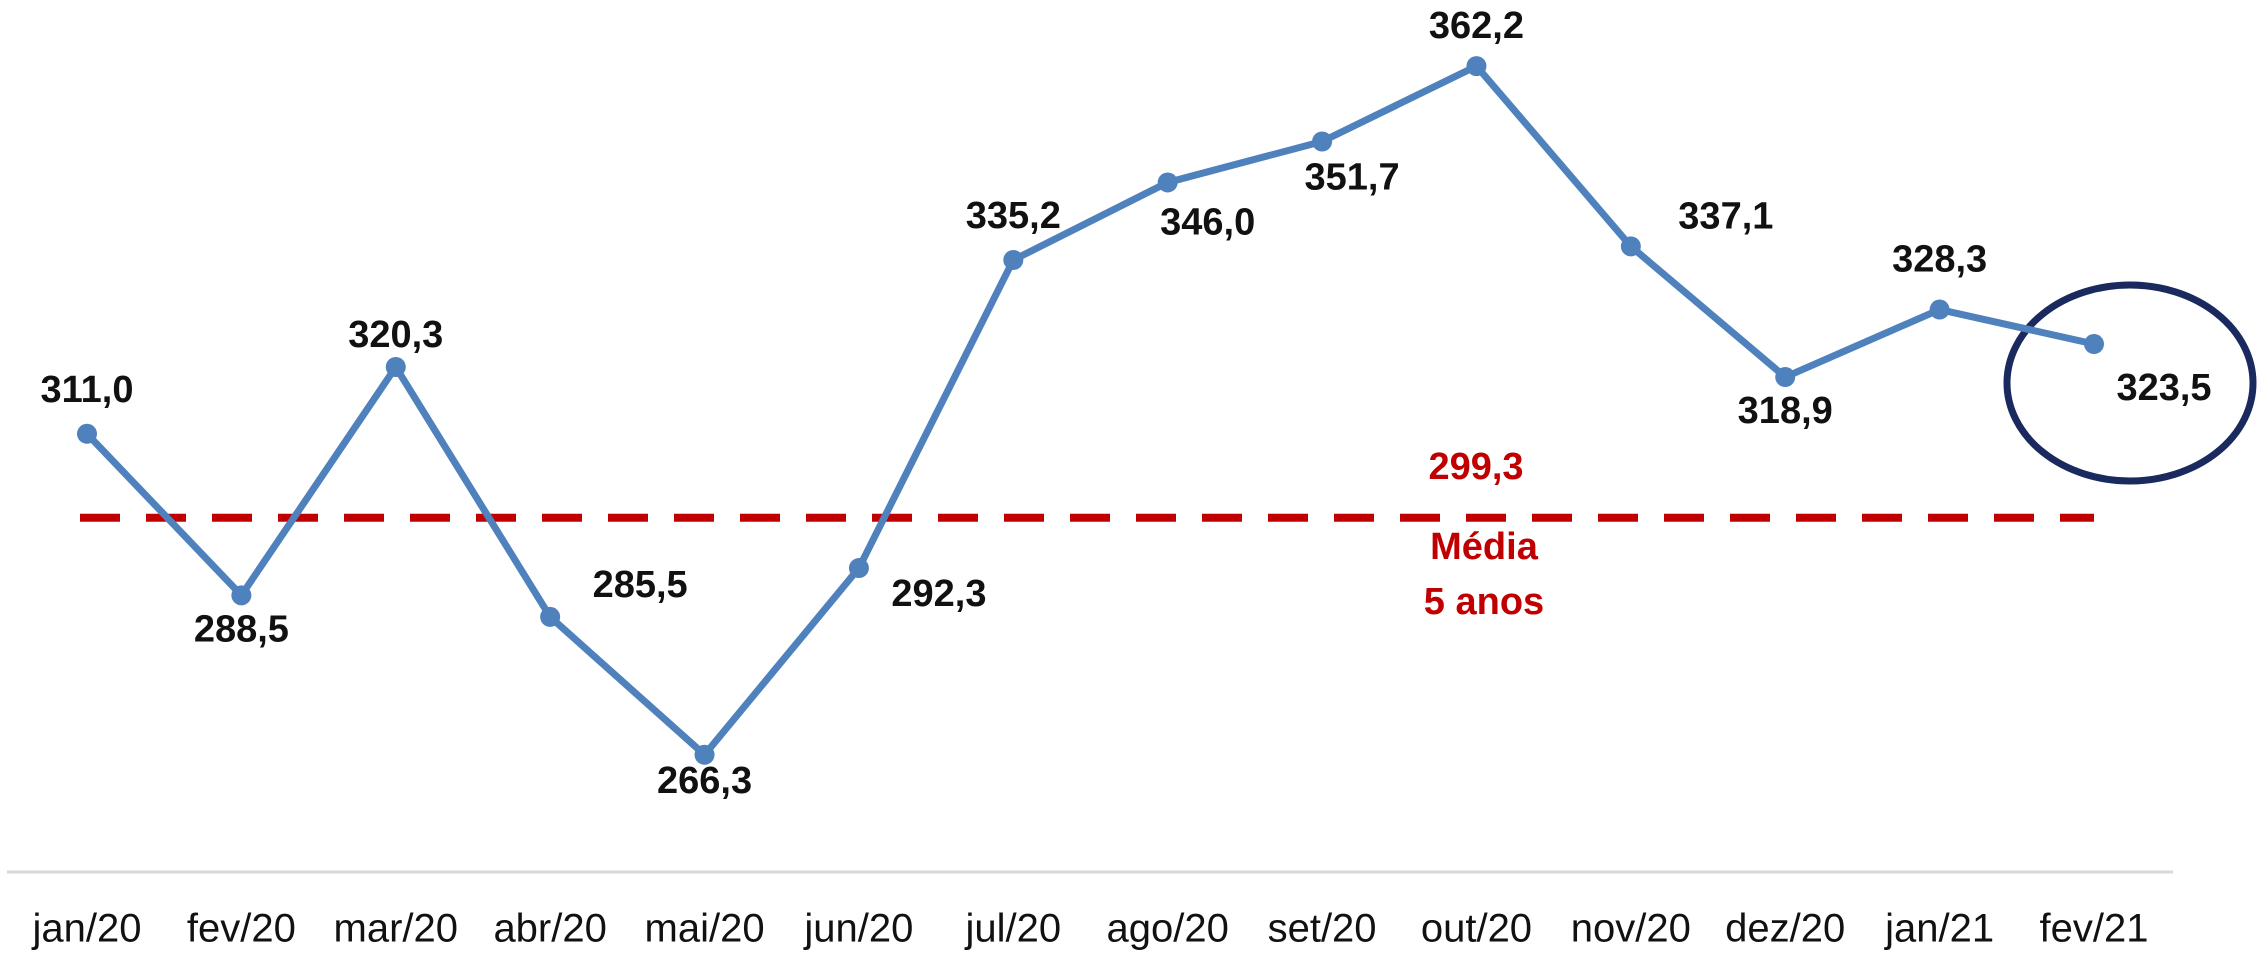 This screenshot has width=2264, height=953. What do you see at coordinates (1939, 929) in the screenshot?
I see `x-tick-label: jan/21` at bounding box center [1939, 929].